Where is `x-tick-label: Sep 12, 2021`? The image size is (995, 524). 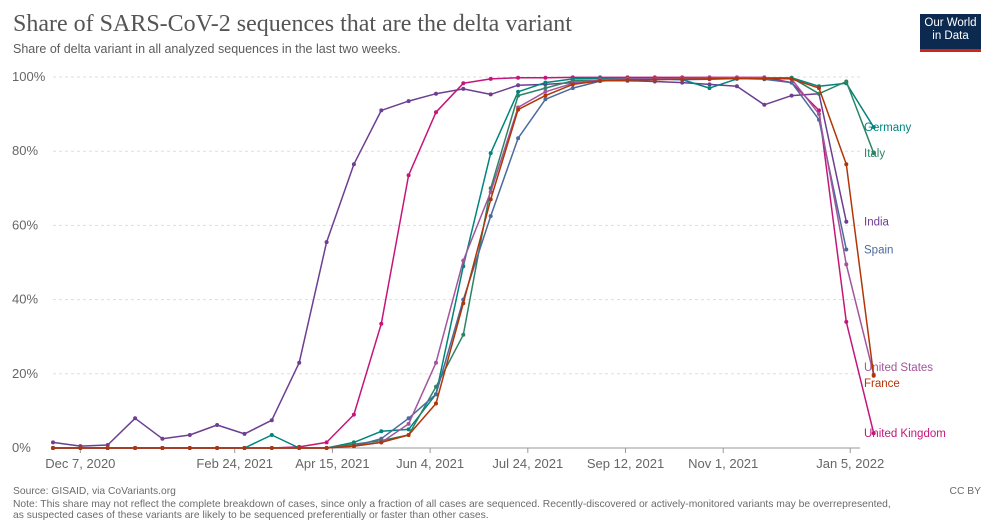 x-tick-label: Sep 12, 2021 is located at coordinates (625, 463).